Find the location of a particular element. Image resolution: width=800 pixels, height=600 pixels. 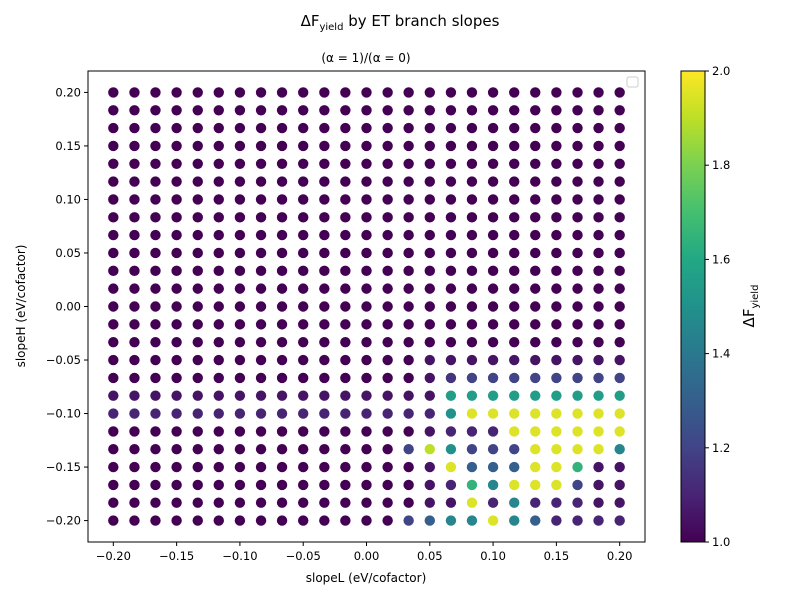

x-axis-ticks: −0.20 −0.15 −0.10 −0.05 0.00 0.05 0.10 0.15 0.20 is located at coordinates (364, 552).